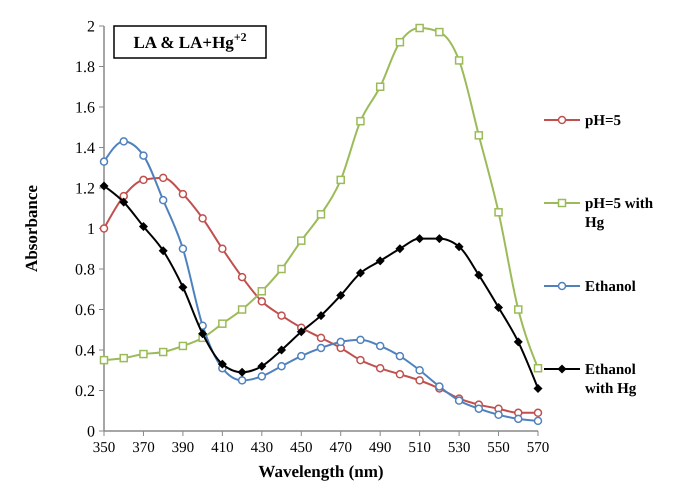 This screenshot has width=676, height=494. I want to click on y-tick-label: 0.2, so click(85, 391).